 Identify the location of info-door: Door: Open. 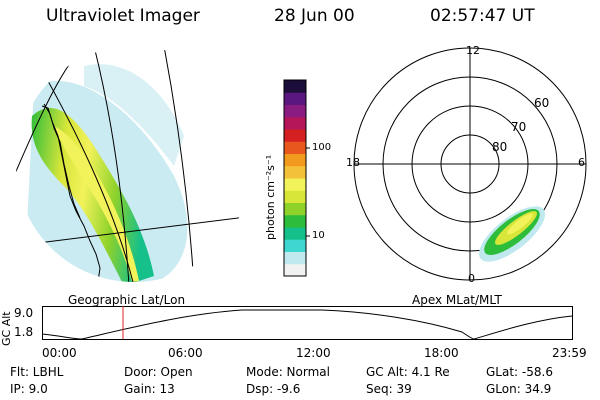
(158, 372).